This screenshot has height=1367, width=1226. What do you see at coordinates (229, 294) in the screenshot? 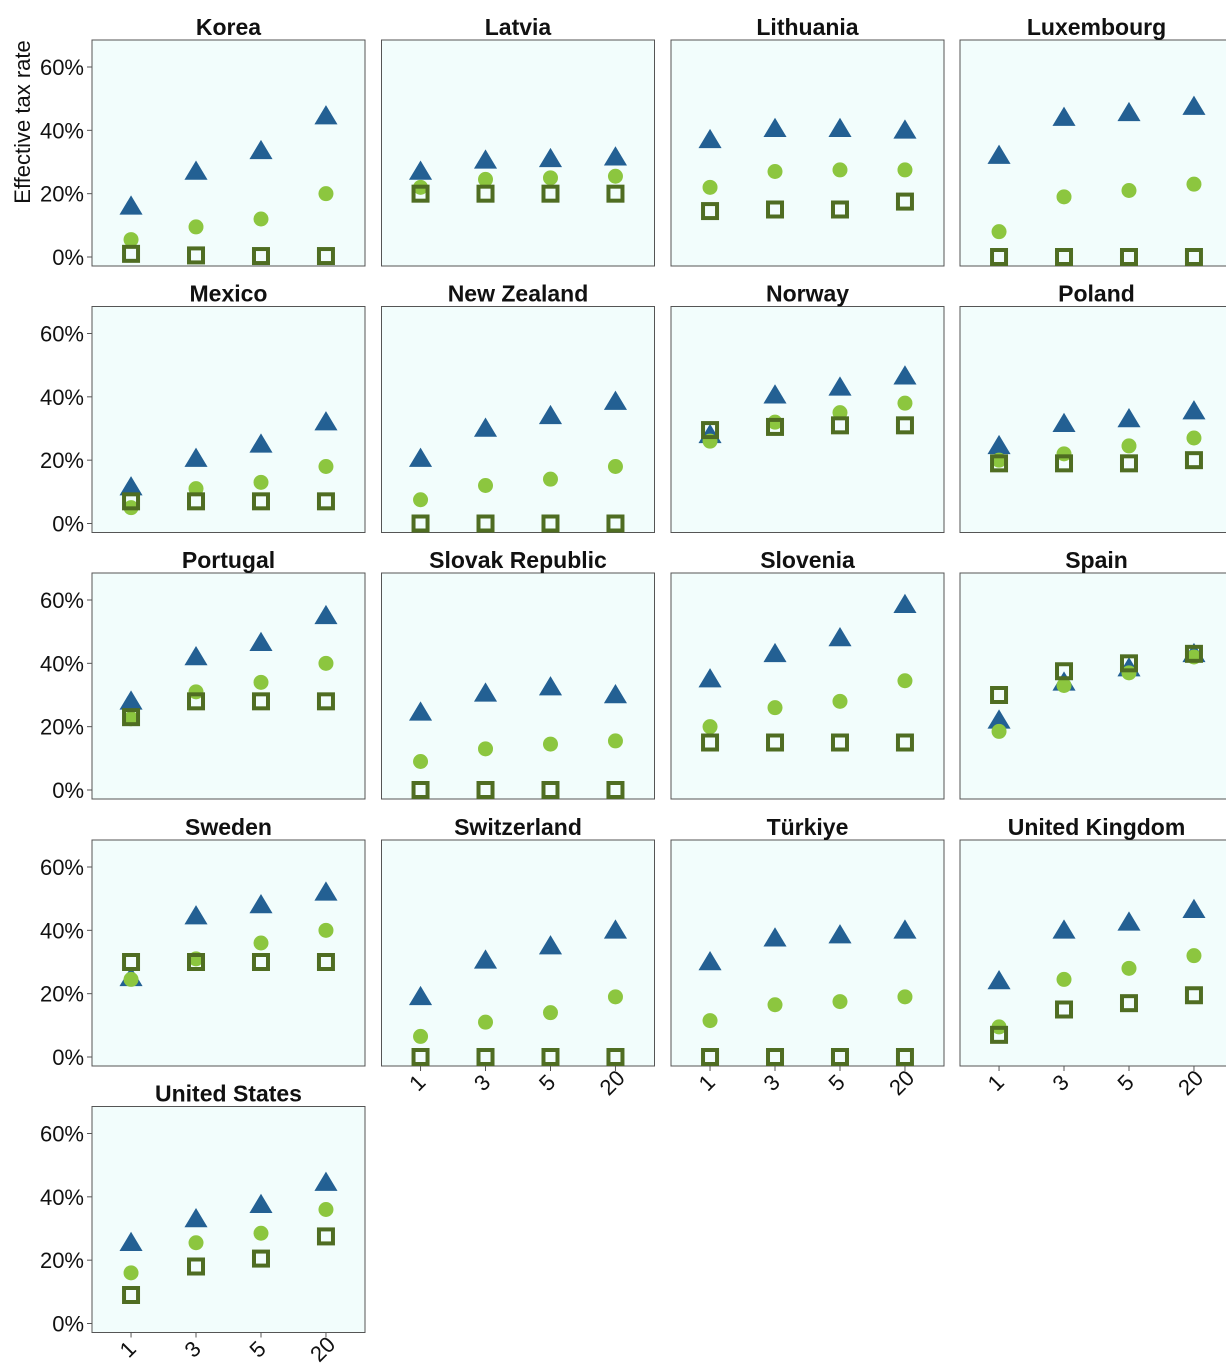
I see `panel-title: Mexico` at bounding box center [229, 294].